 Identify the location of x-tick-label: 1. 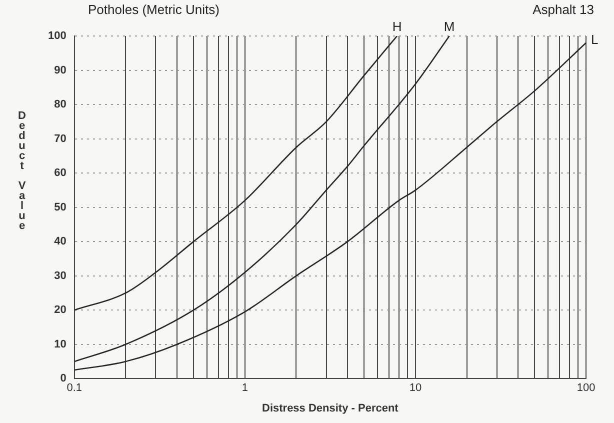
(245, 388).